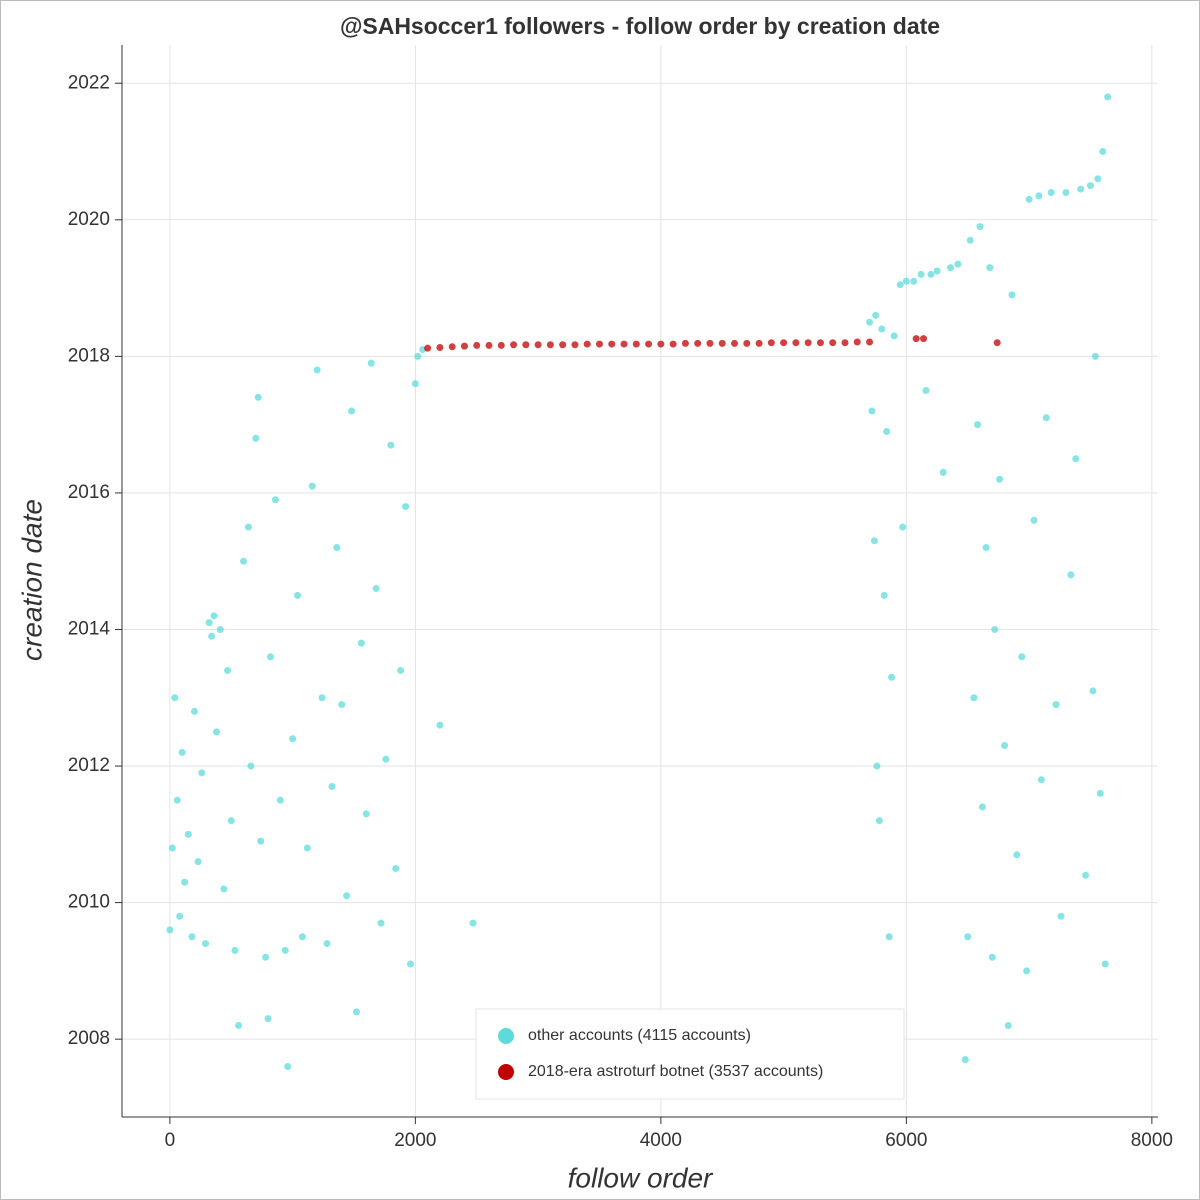 The height and width of the screenshot is (1200, 1200). Describe the element at coordinates (89, 492) in the screenshot. I see `y-tick-label: 2016` at that location.